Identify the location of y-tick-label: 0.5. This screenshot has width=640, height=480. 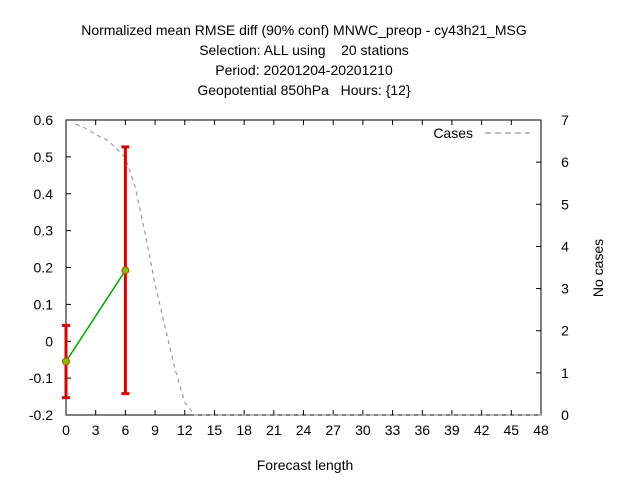
(44, 157).